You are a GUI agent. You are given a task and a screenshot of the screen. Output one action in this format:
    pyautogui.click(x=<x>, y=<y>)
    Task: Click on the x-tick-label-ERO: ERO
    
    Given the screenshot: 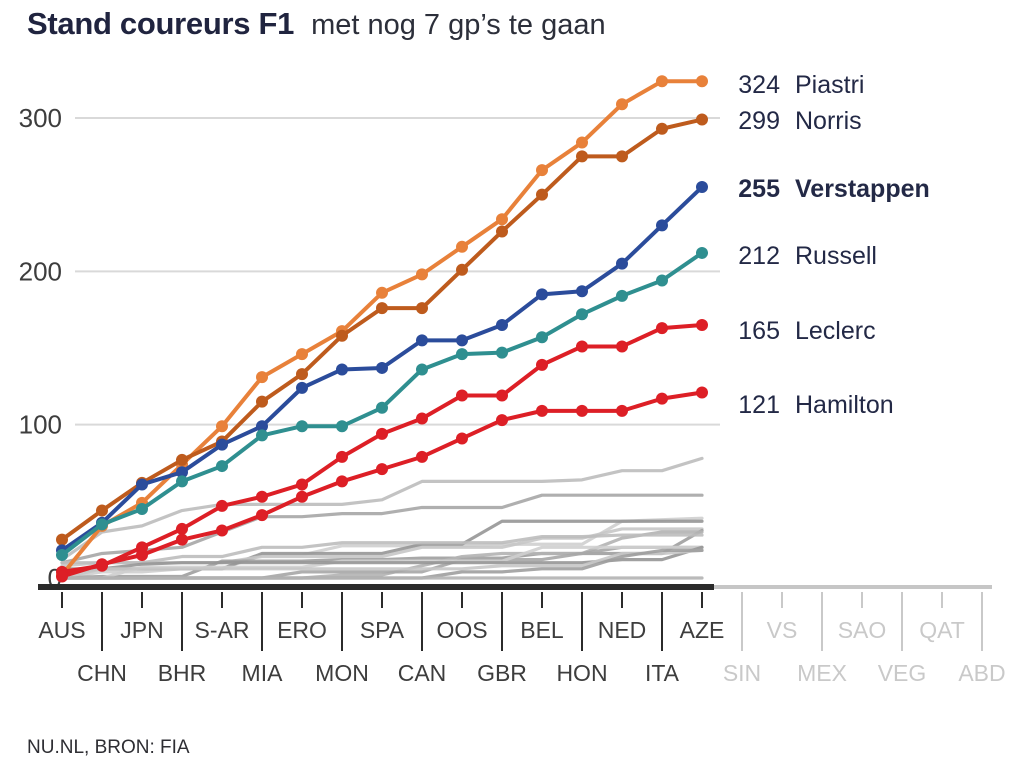 What is the action you would take?
    pyautogui.click(x=302, y=630)
    